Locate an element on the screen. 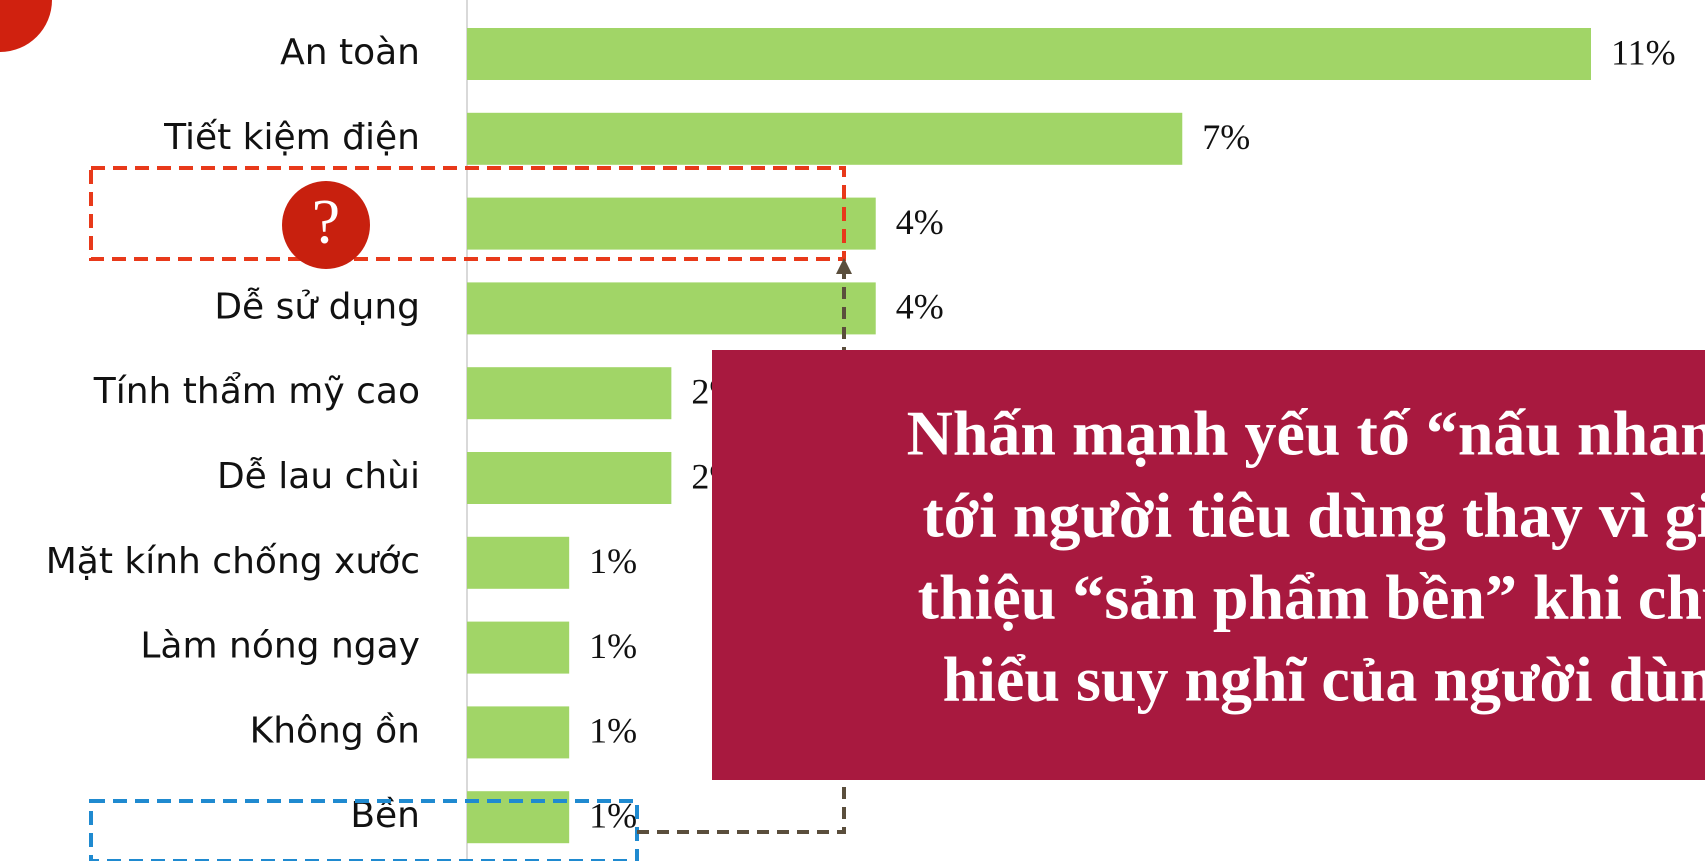 This screenshot has width=1705, height=861. question-badge is located at coordinates (326, 225).